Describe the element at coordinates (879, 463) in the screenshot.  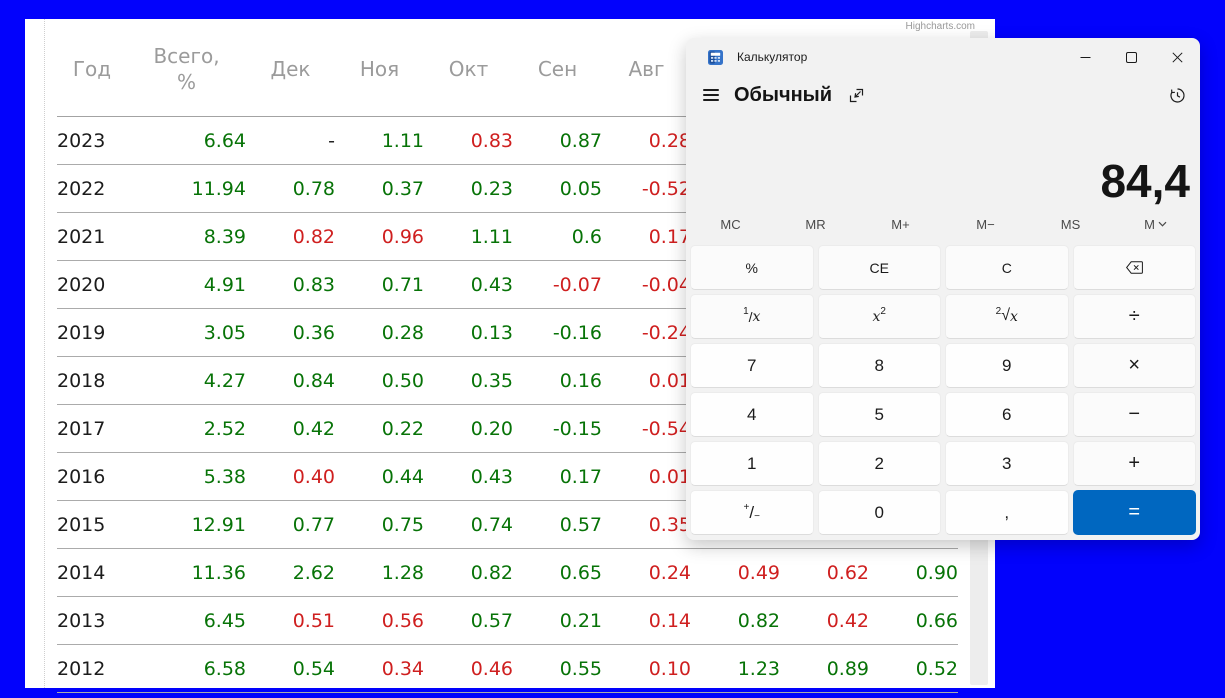
I see `calc-key-two: 2` at that location.